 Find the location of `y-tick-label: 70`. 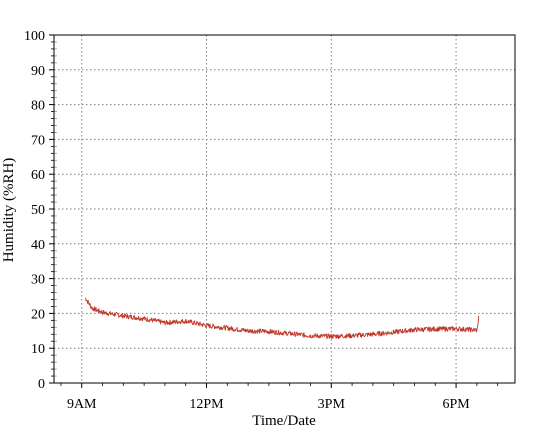

y-tick-label: 70 is located at coordinates (38, 140).